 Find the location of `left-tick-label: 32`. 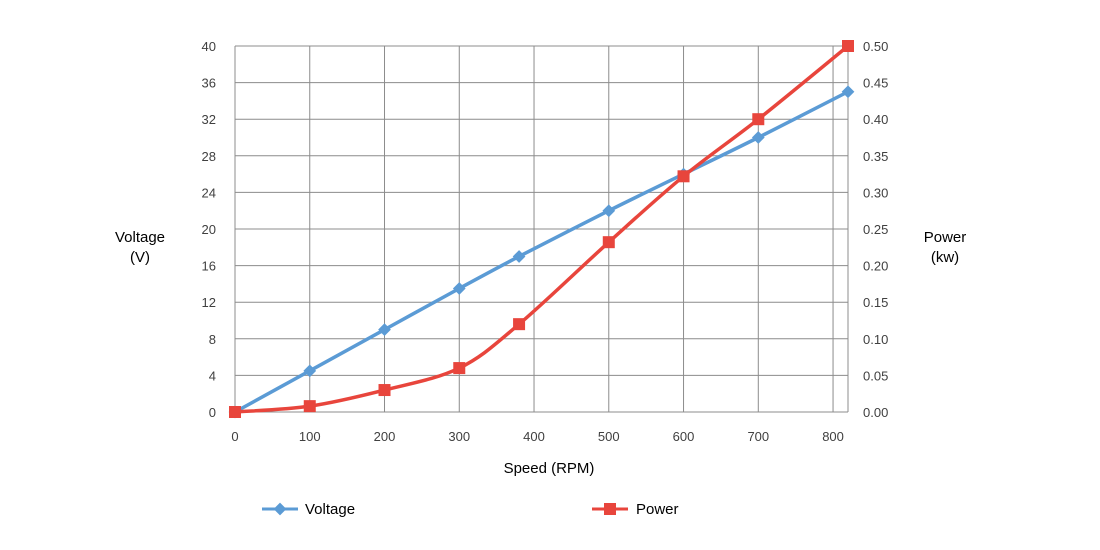

left-tick-label: 32 is located at coordinates (209, 119).